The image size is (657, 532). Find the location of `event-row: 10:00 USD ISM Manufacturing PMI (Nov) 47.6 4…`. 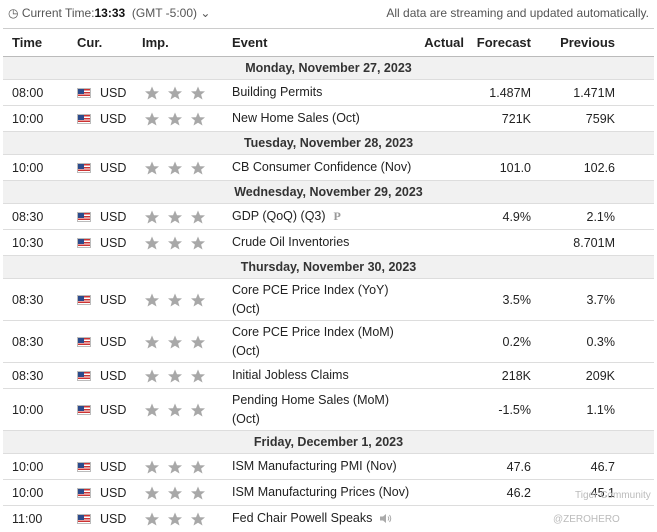

event-row: 10:00 USD ISM Manufacturing PMI (Nov) 47.6 4… is located at coordinates (328, 466).